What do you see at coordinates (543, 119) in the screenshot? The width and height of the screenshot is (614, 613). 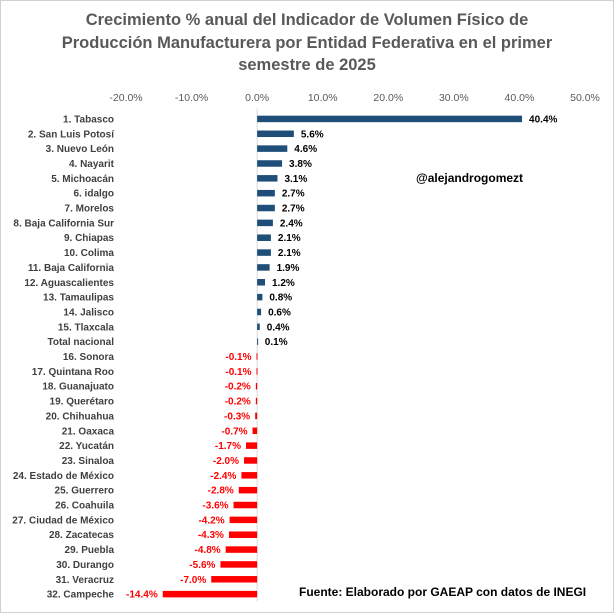 I see `data-label: 40.4%` at bounding box center [543, 119].